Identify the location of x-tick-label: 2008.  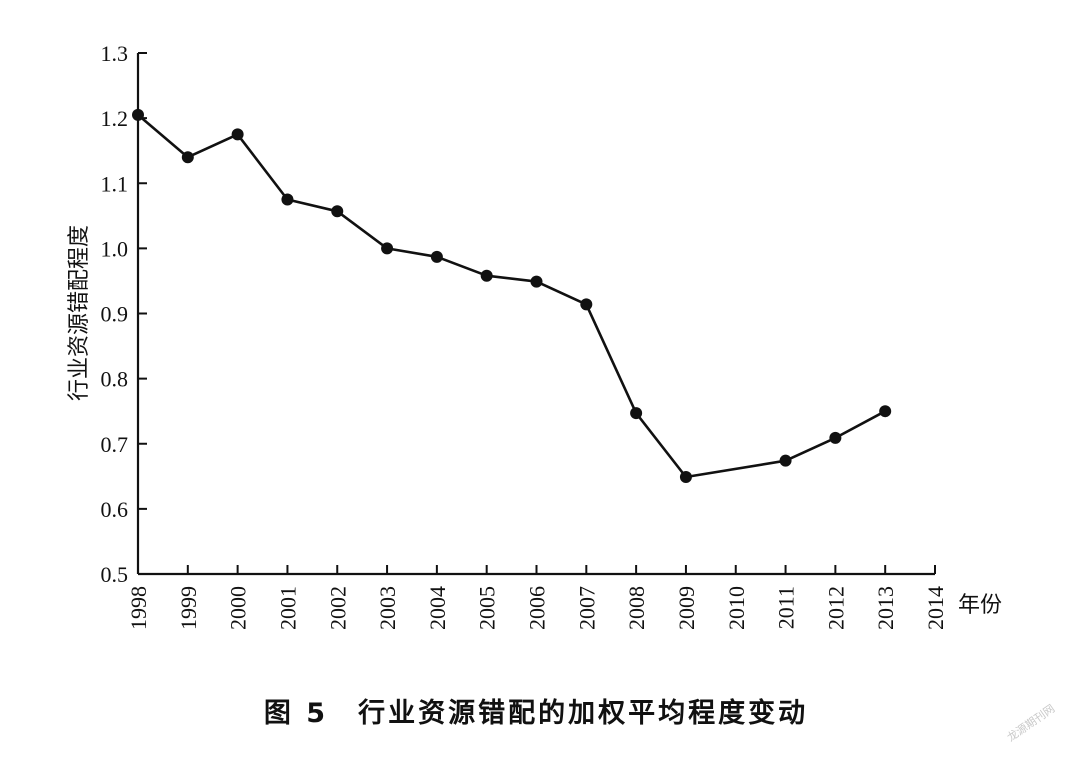
(636, 608).